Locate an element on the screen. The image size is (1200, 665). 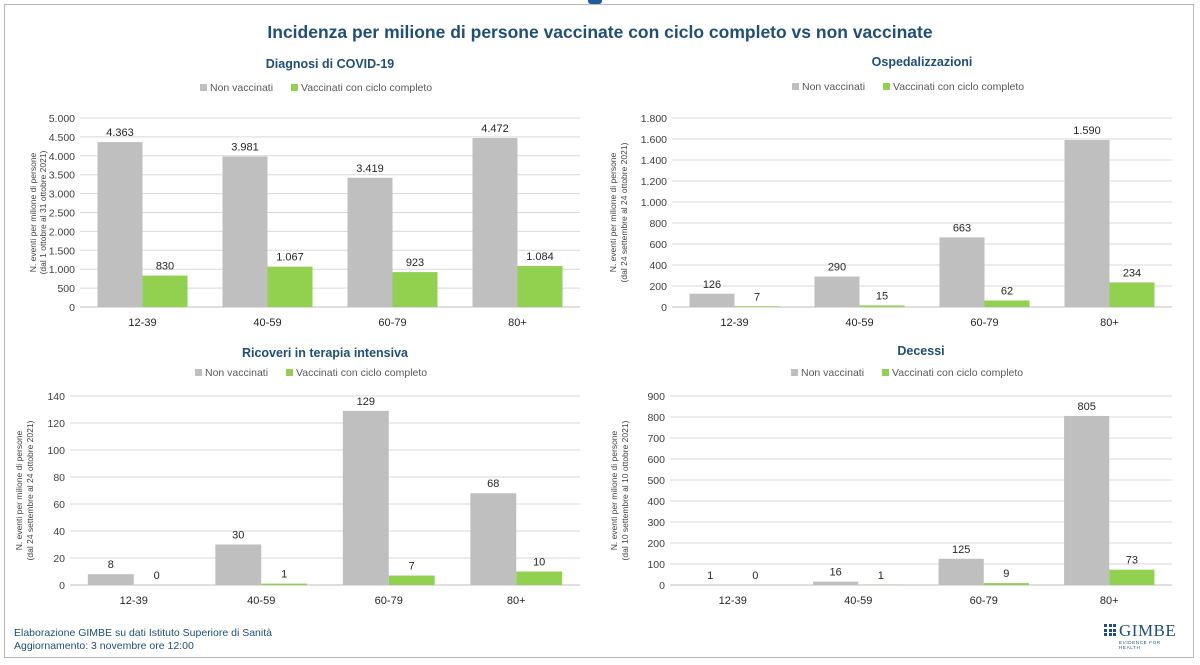
data-label: 129 is located at coordinates (366, 402).